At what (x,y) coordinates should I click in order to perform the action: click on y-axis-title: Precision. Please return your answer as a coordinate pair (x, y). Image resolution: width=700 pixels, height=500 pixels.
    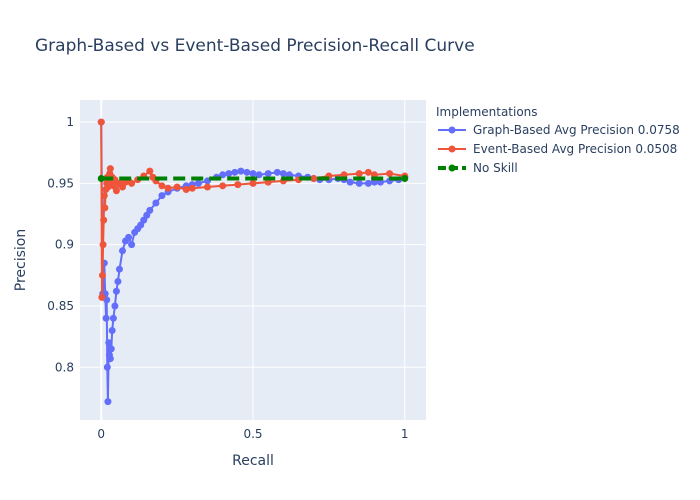
    Looking at the image, I should click on (21, 260).